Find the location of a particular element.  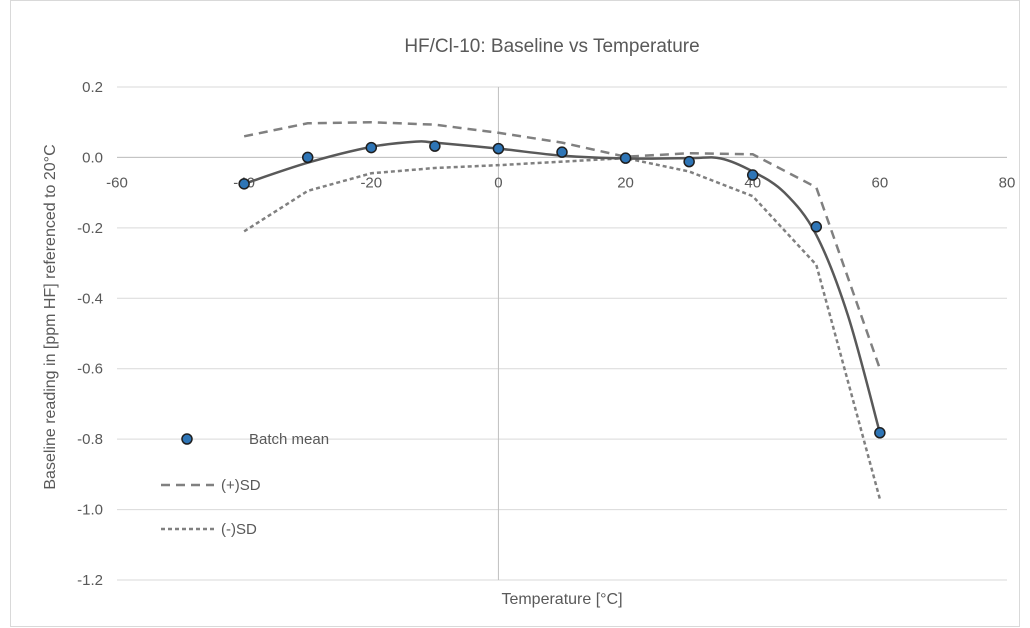

x-tick-label: 60 is located at coordinates (880, 182).